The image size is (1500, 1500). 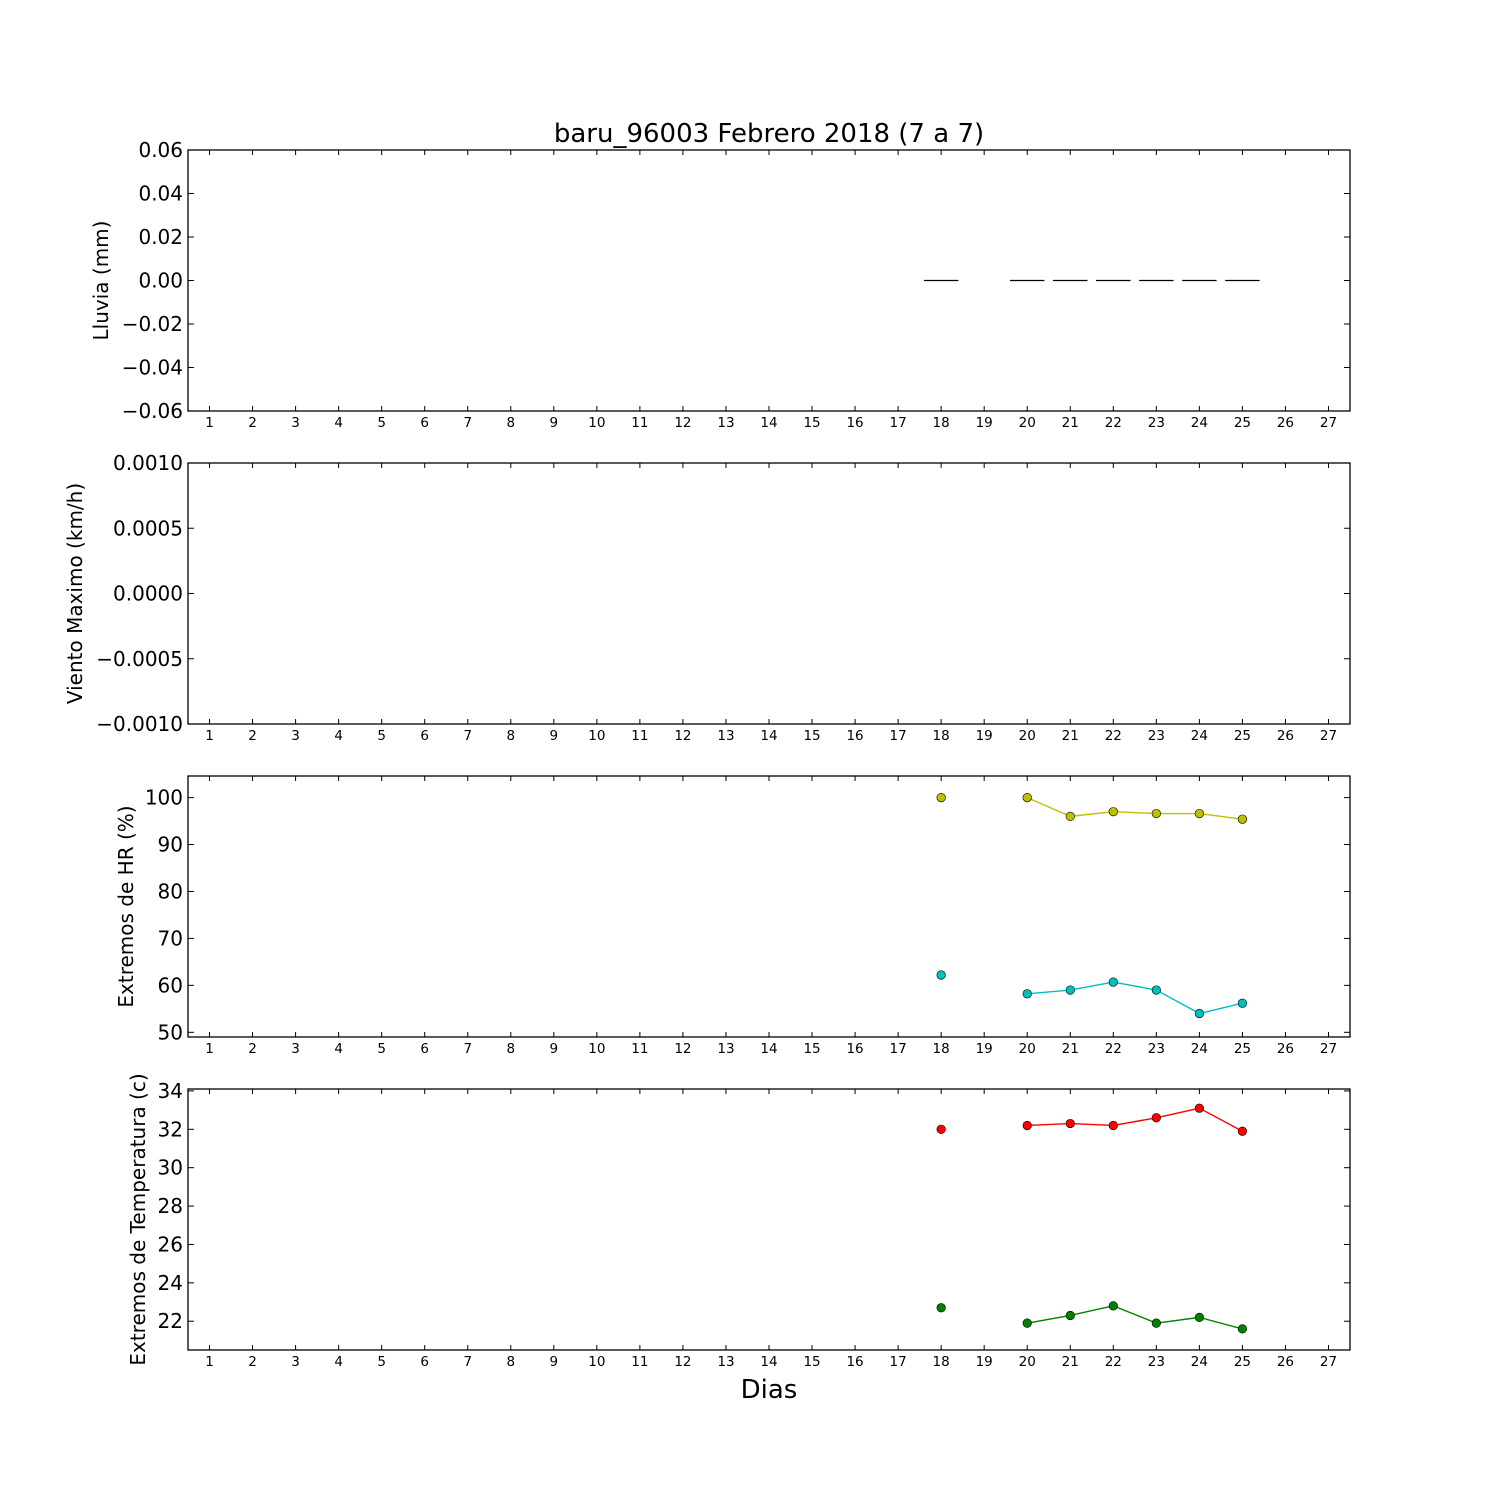 What do you see at coordinates (252, 423) in the screenshot?
I see `x-tick-label-lluvia: 2` at bounding box center [252, 423].